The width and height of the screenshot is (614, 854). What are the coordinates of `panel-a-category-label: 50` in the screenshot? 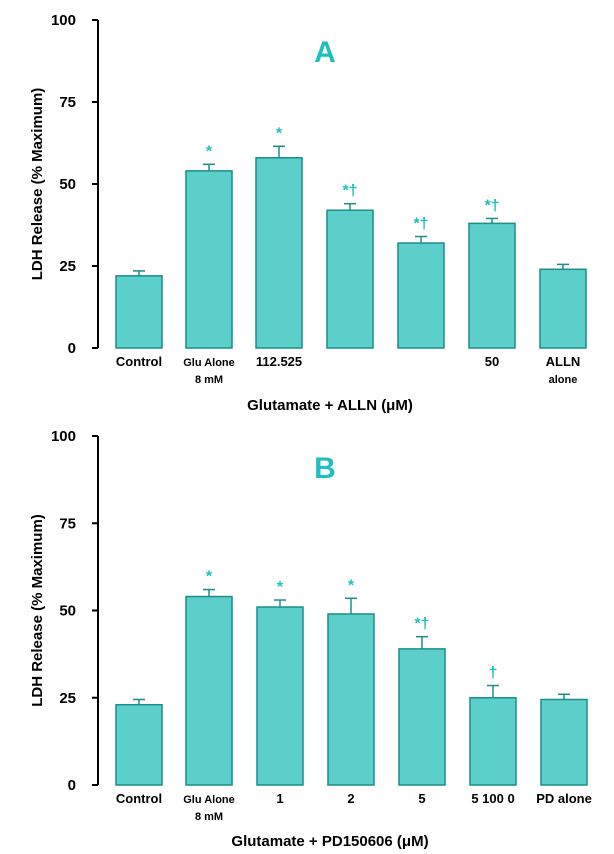 It's located at (492, 361).